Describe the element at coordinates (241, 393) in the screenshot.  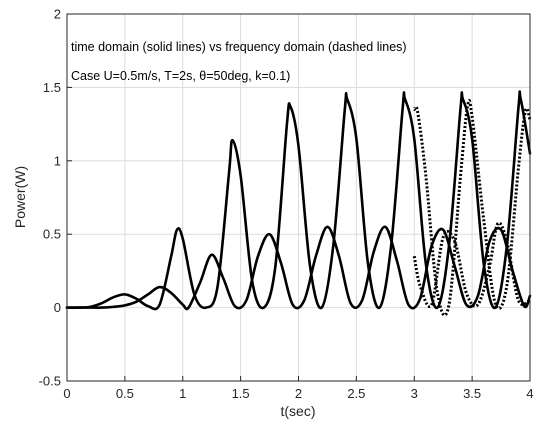
I see `x-tick-label: 1.5` at that location.